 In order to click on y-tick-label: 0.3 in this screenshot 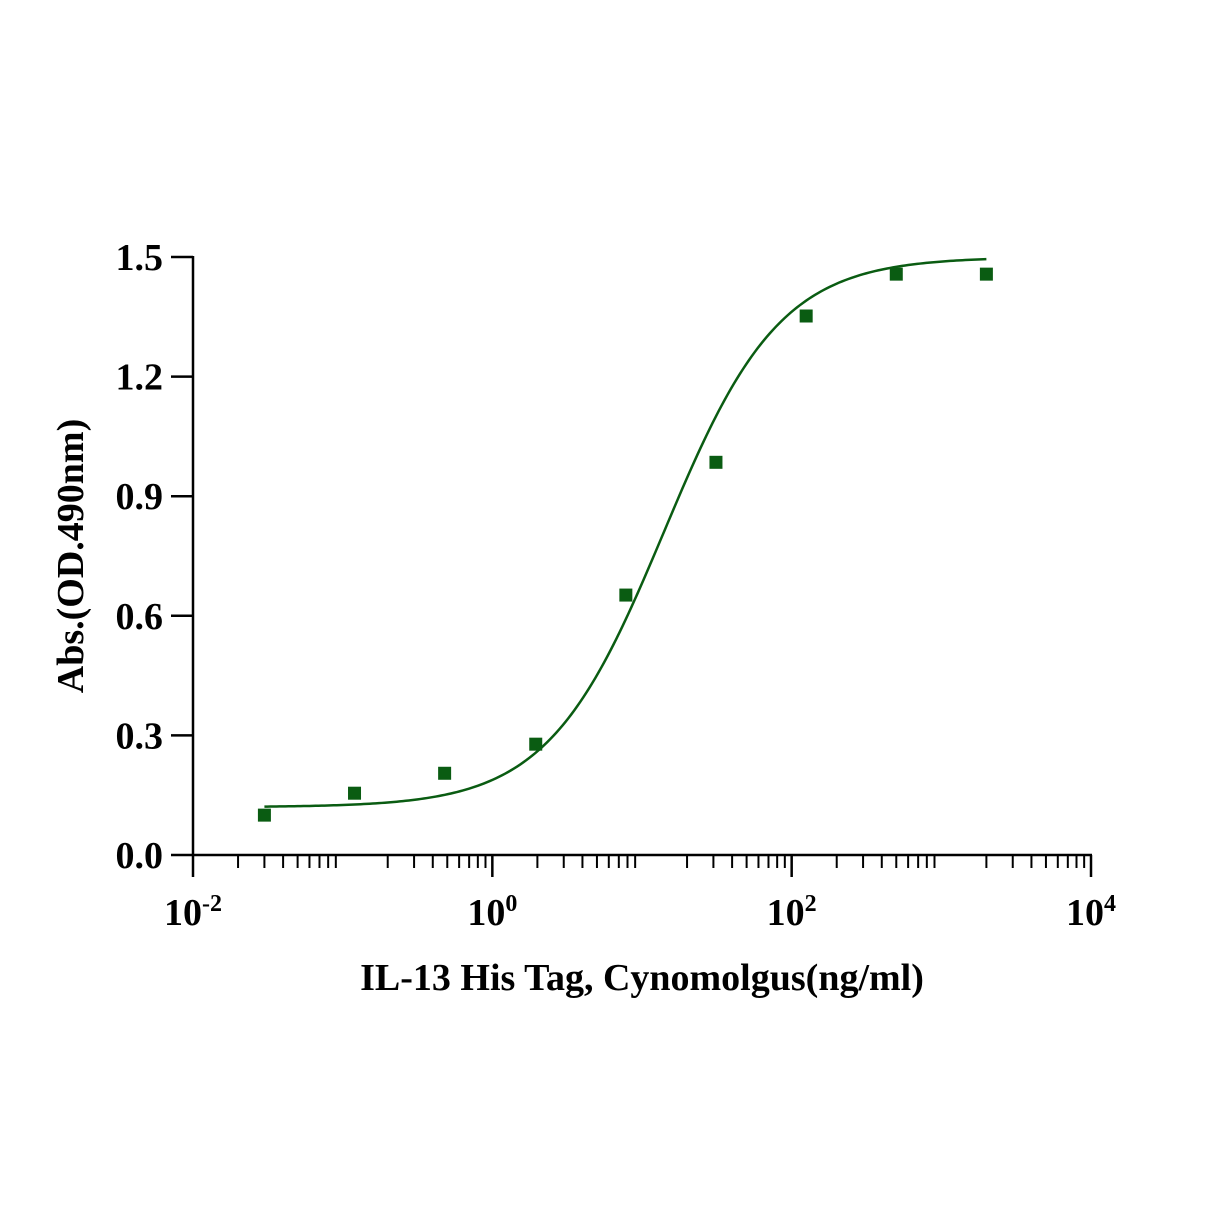, I will do `click(140, 736)`.